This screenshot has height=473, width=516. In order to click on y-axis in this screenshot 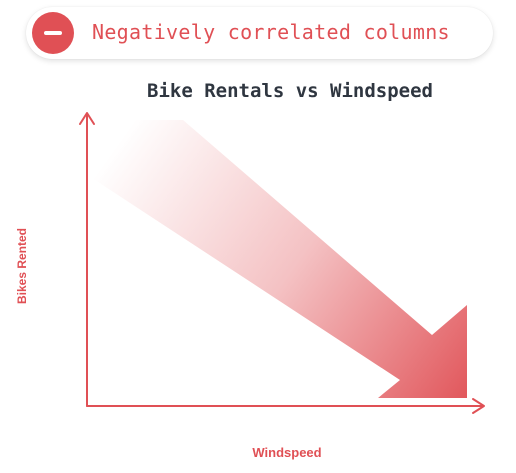, I will do `click(87, 259)`.